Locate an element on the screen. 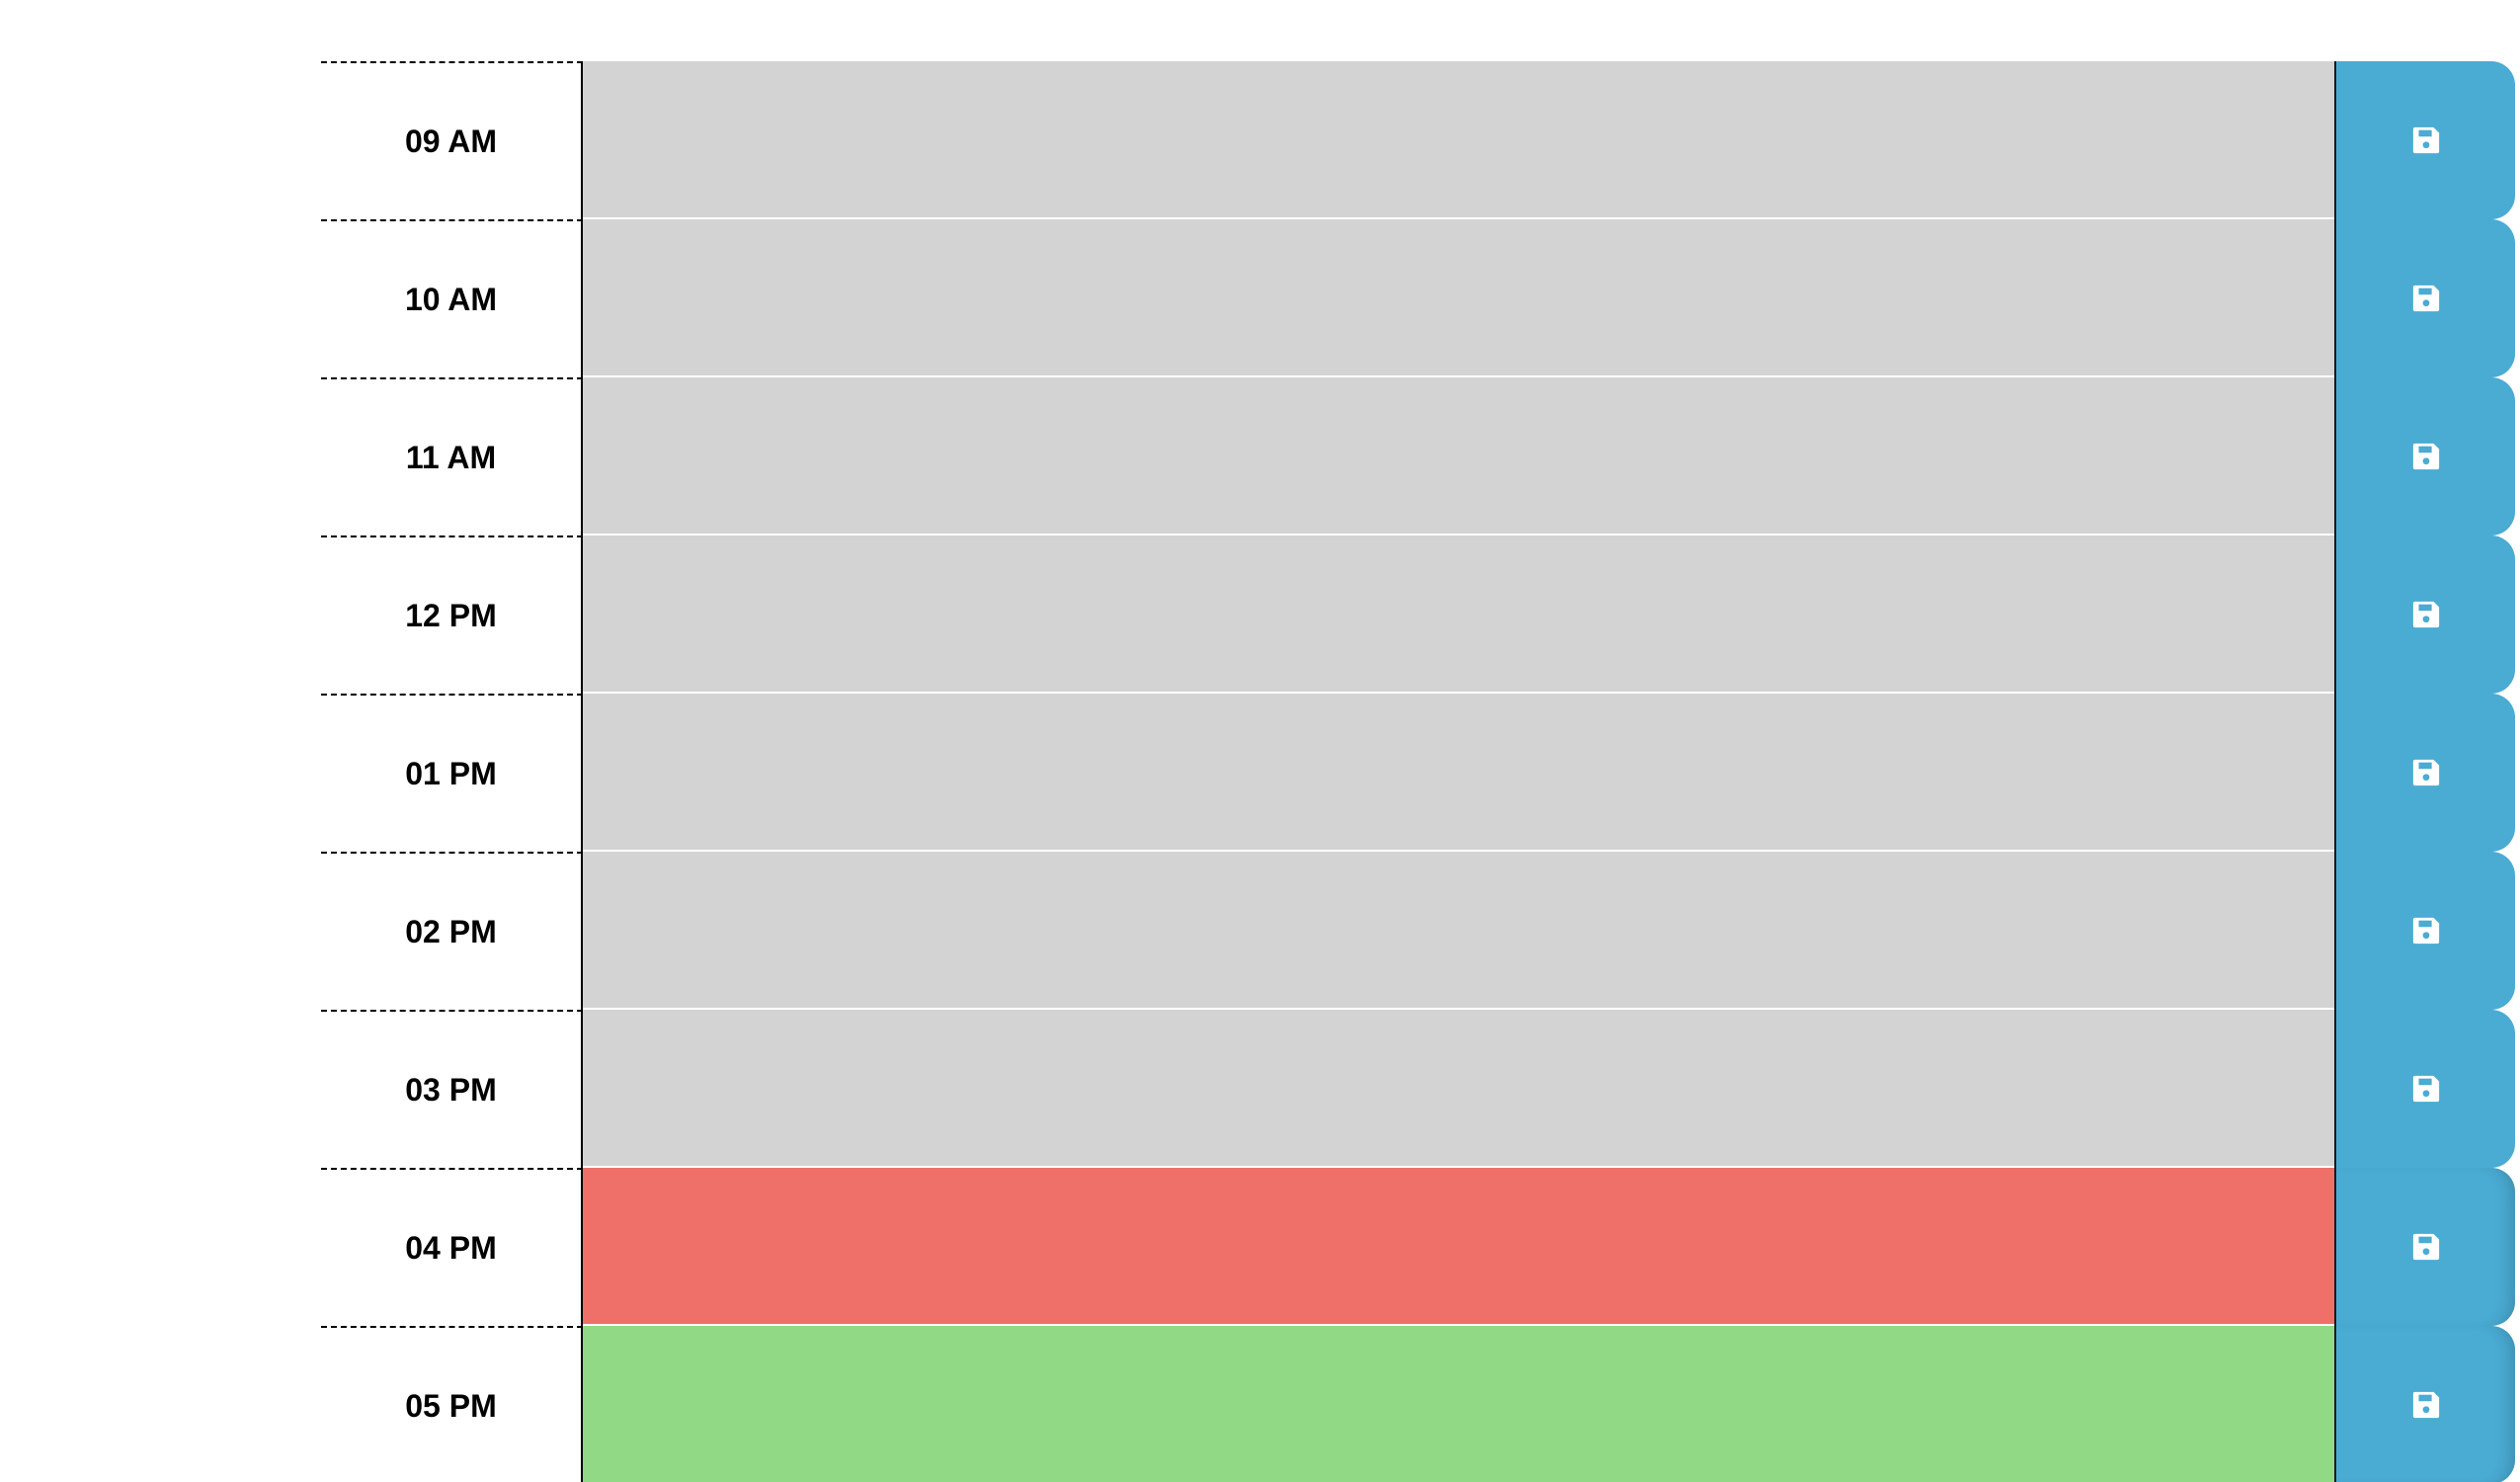 The image size is (2520, 1482). hour-label: 12 PM is located at coordinates (452, 614).